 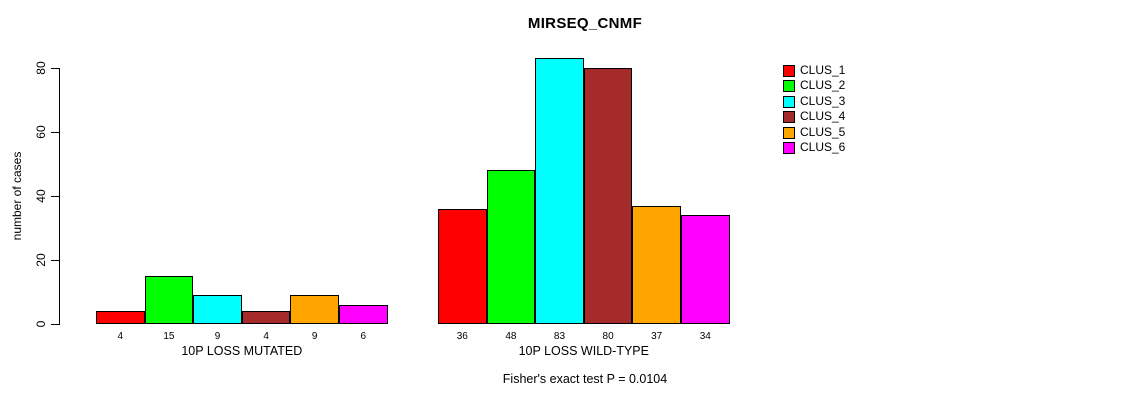 I want to click on bar-value-label: 37, so click(x=657, y=336).